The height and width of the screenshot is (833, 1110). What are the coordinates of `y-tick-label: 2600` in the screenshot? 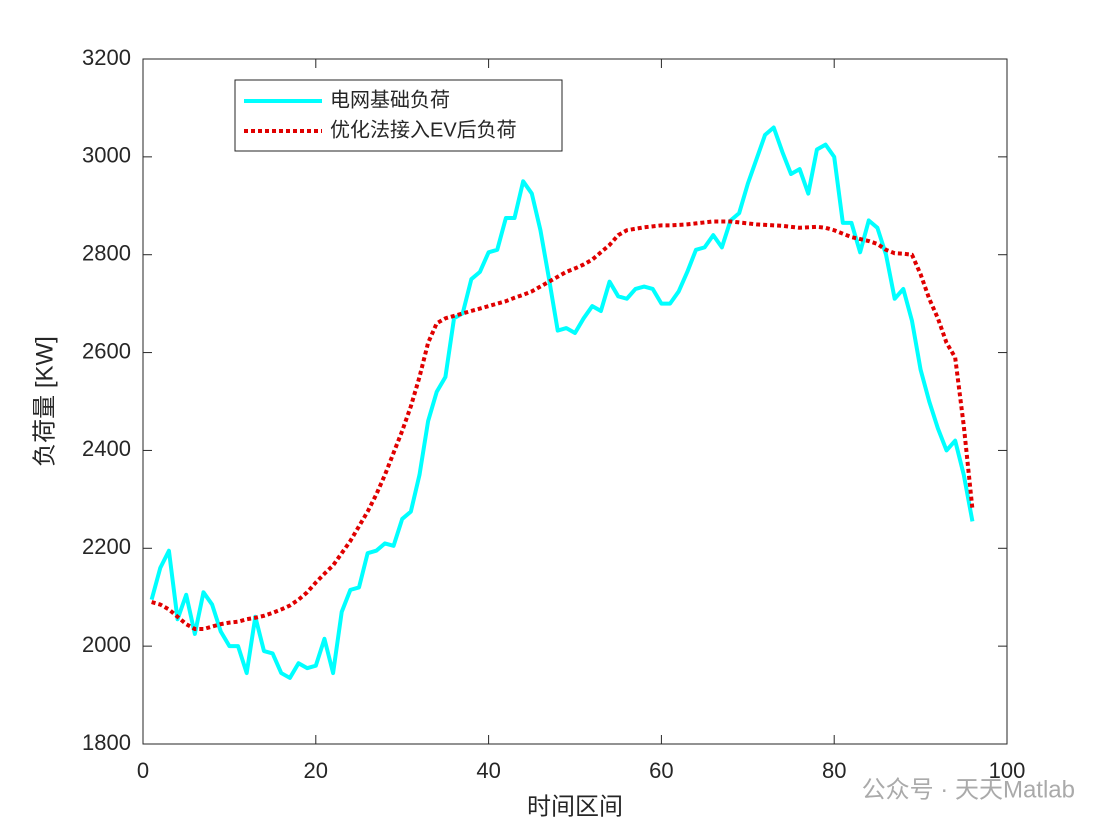 It's located at (106, 350).